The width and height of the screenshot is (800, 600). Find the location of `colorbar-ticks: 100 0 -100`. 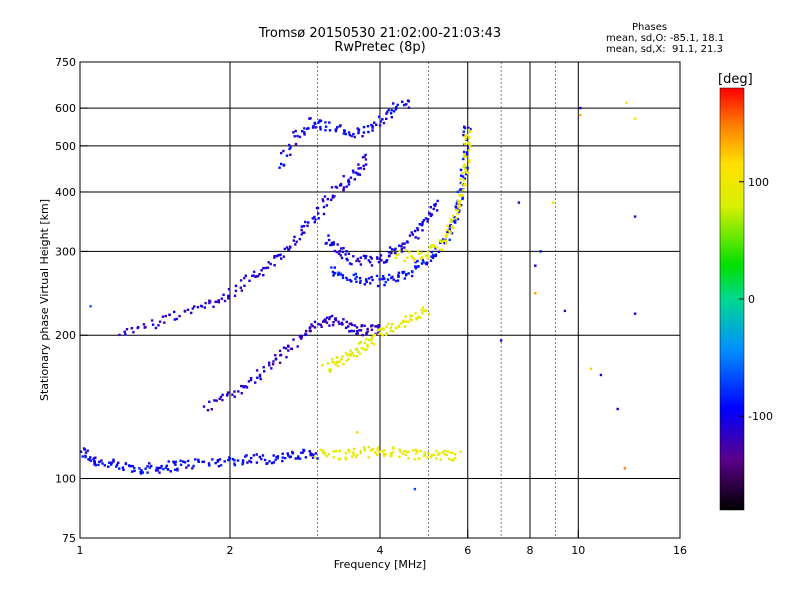

colorbar-ticks: 100 0 -100 is located at coordinates (756, 299).